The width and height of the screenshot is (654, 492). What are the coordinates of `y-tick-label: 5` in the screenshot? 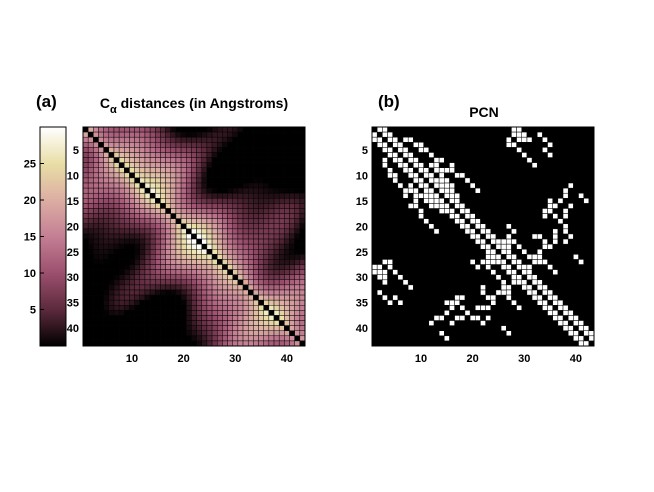 It's located at (365, 151).